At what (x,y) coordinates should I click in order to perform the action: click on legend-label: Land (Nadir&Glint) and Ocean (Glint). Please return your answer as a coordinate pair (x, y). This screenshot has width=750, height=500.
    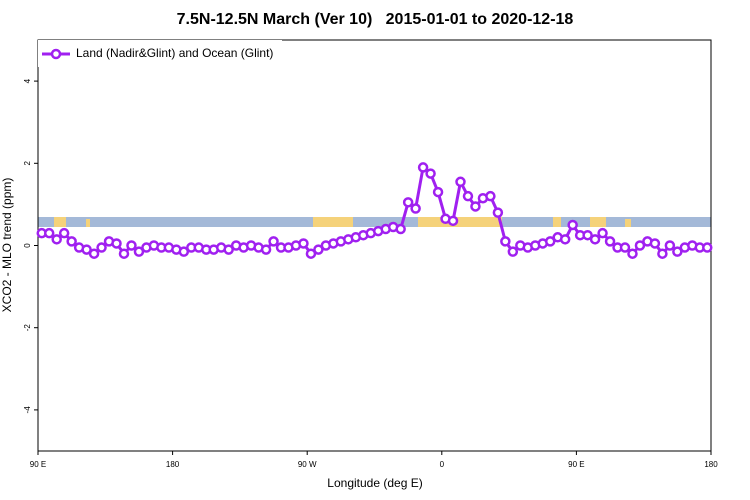
    Looking at the image, I should click on (174, 53).